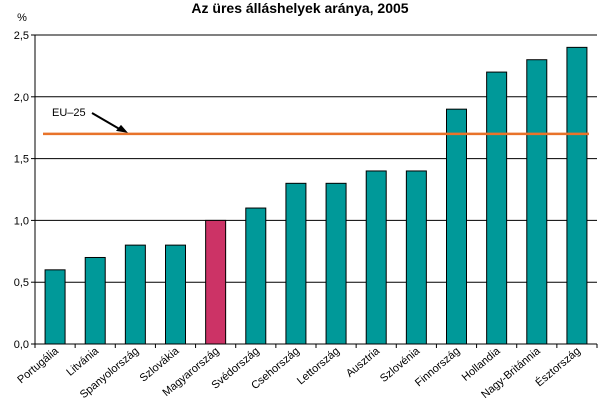 The image size is (600, 400). I want to click on annotation-arrow-line, so click(106, 121).